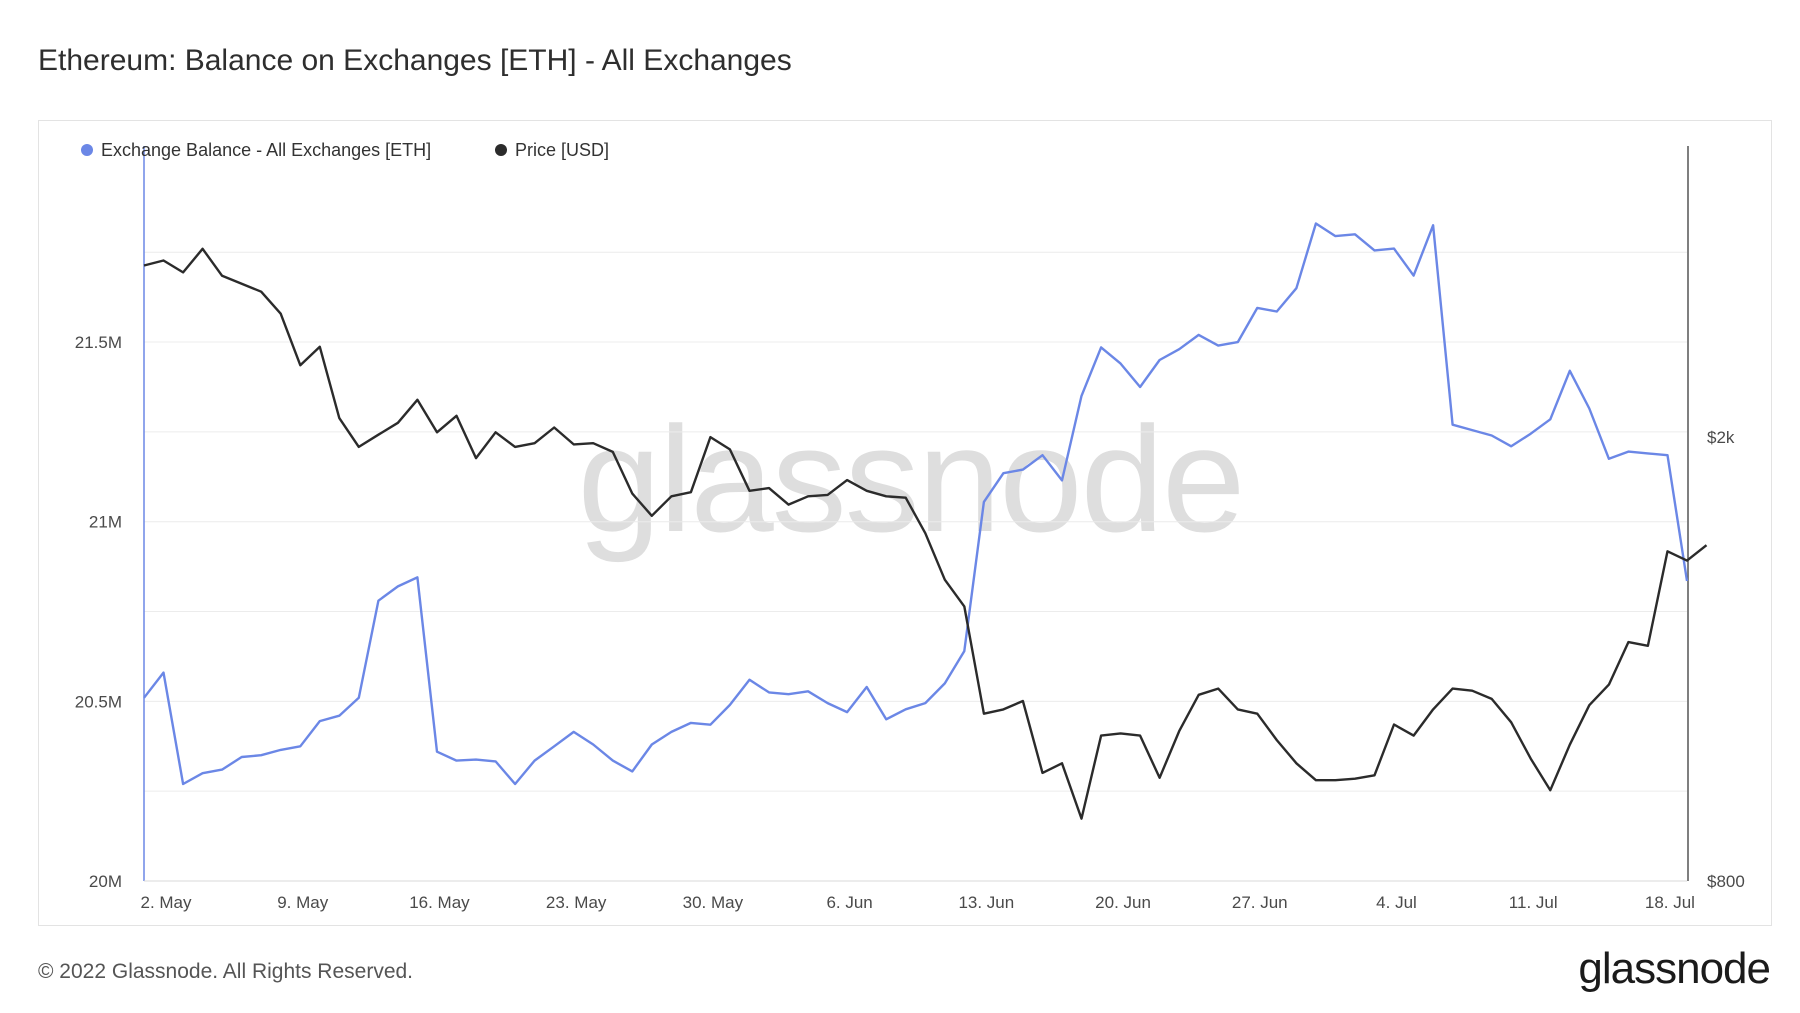 This screenshot has height=1013, width=1800. What do you see at coordinates (87, 150) in the screenshot?
I see `legend-dot-balance` at bounding box center [87, 150].